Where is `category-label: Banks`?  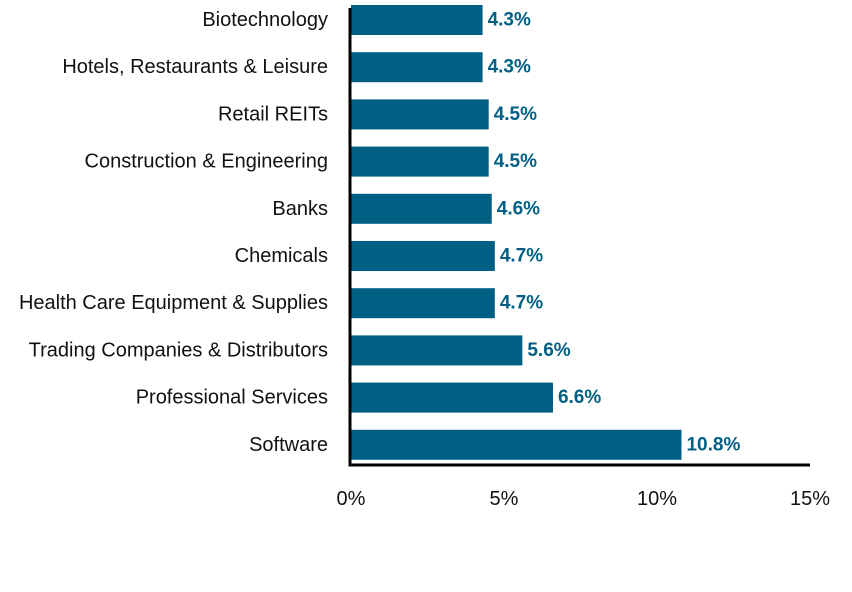
category-label: Banks is located at coordinates (300, 209).